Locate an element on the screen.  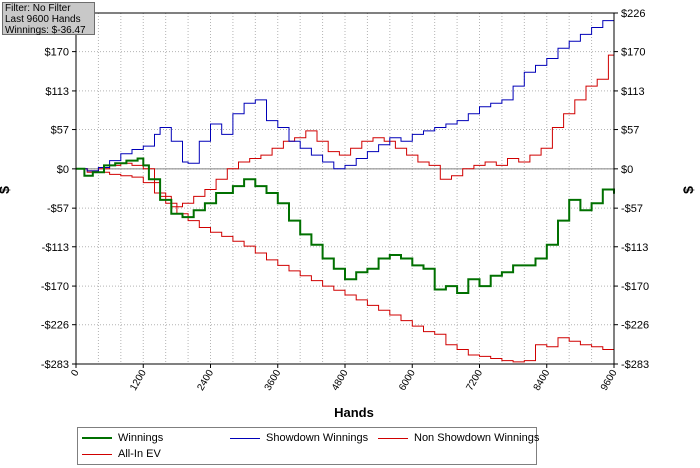
legend-item-winnings: Winnings is located at coordinates (122, 438).